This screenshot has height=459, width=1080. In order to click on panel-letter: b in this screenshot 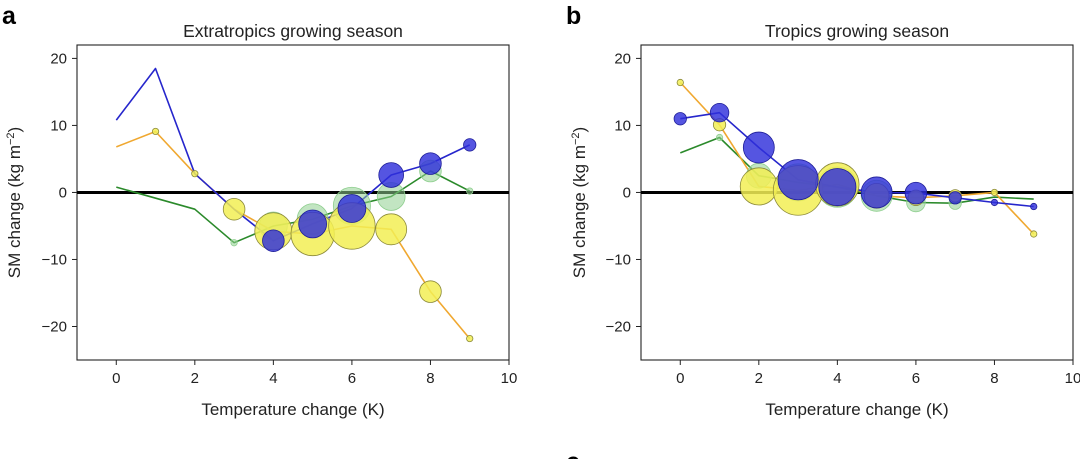, I will do `click(573, 16)`.